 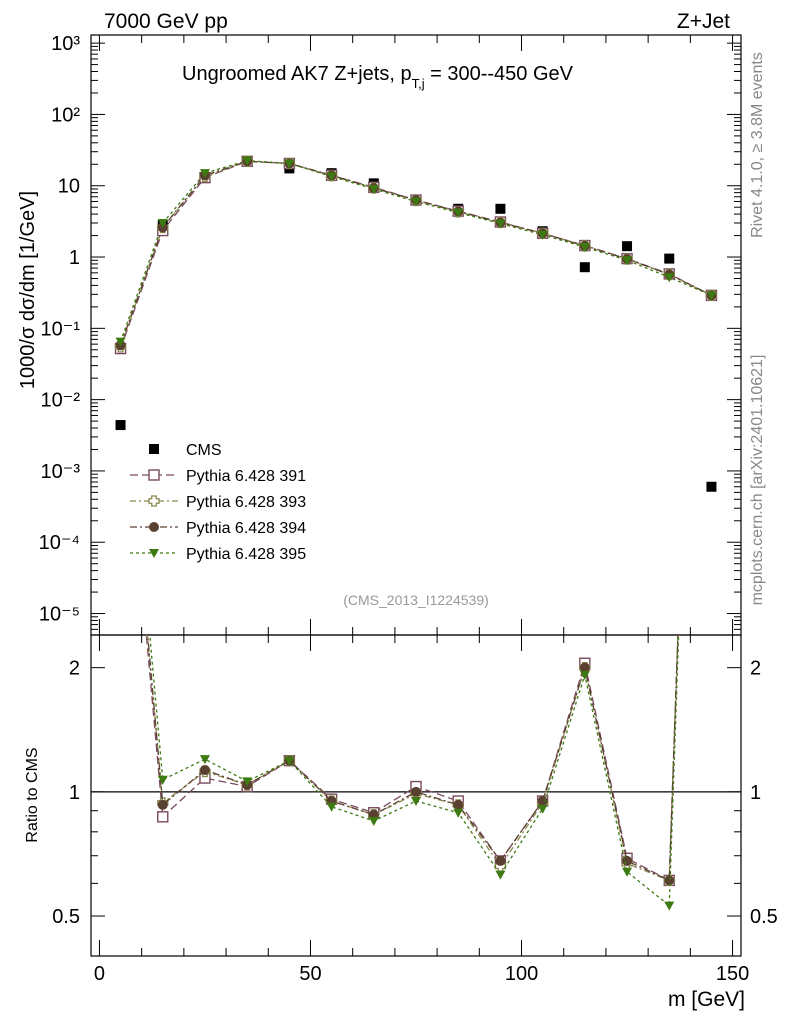 I want to click on header-right-label: Z+Jet, so click(x=703, y=21).